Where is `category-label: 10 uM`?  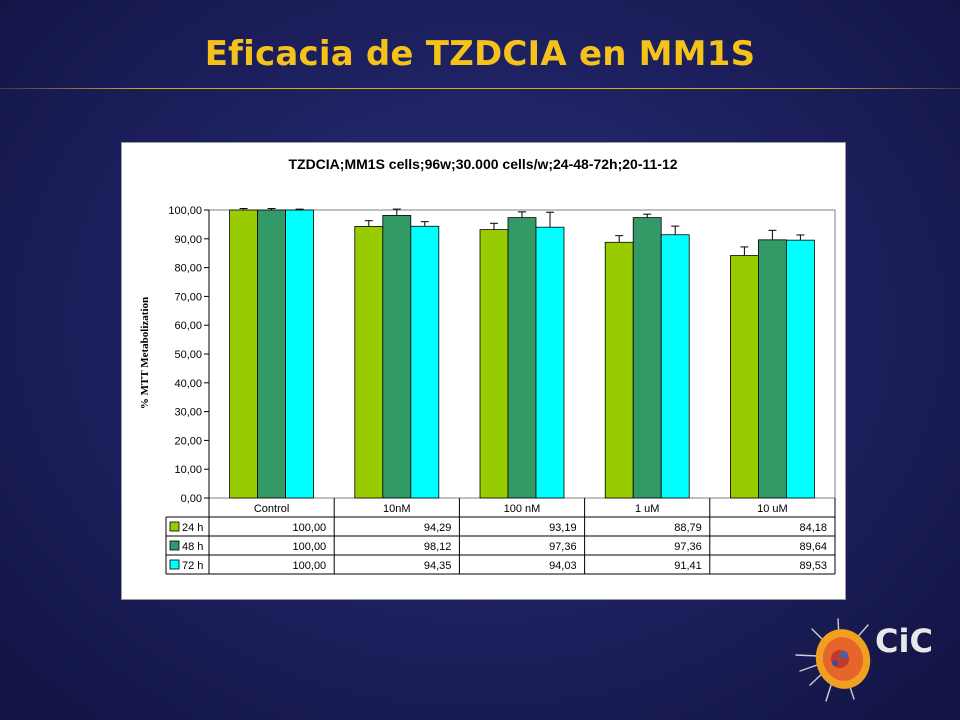 category-label: 10 uM is located at coordinates (772, 509).